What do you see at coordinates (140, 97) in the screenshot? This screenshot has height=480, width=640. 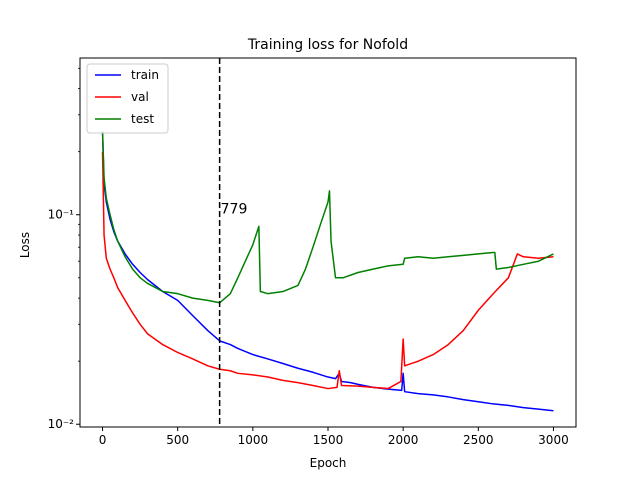 I see `legend-label-val: val` at bounding box center [140, 97].